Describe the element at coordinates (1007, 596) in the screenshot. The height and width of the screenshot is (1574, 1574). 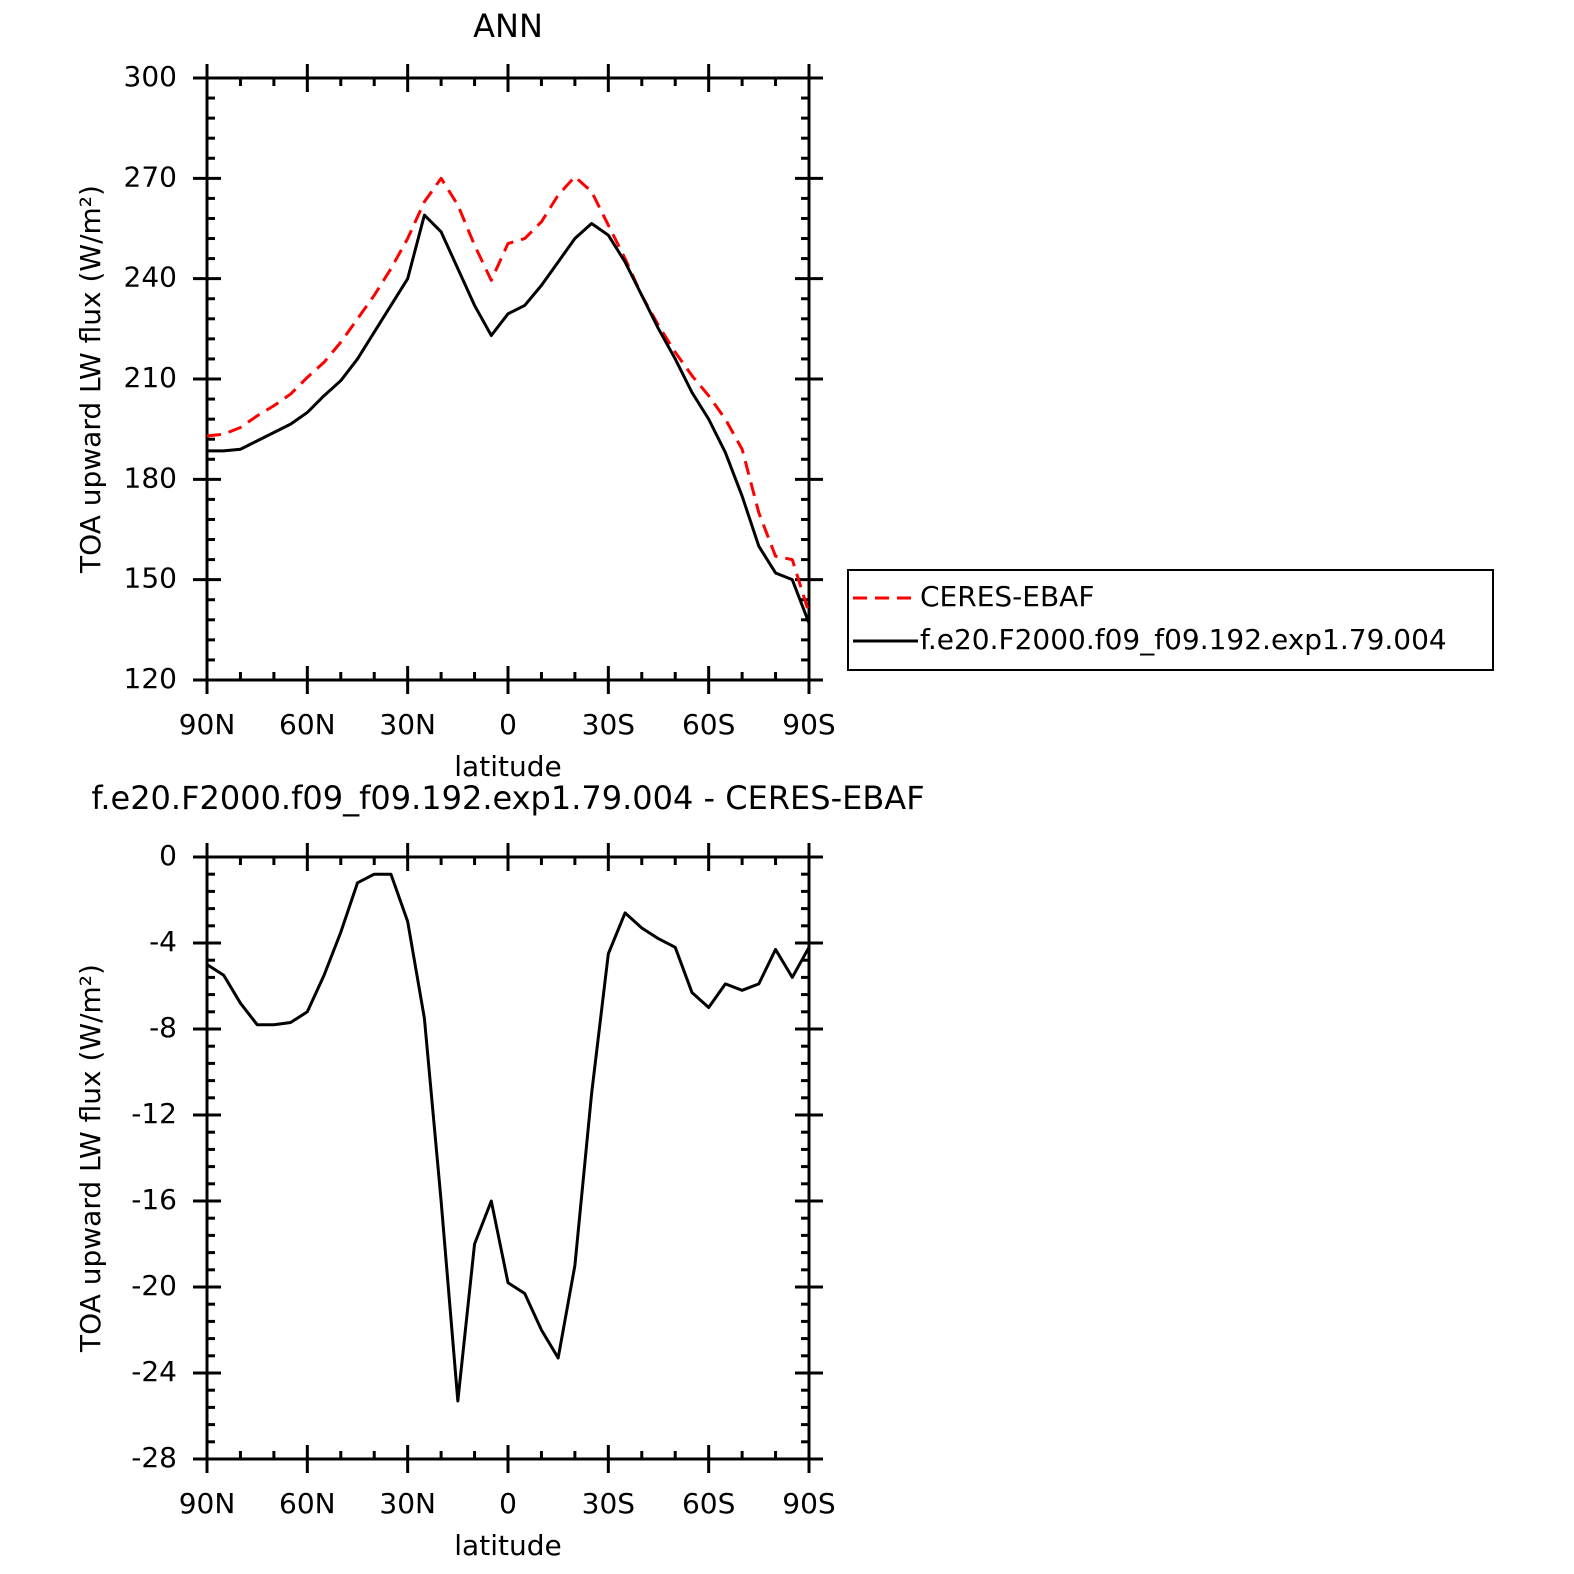
I see `legend-label: CERES-EBAF` at that location.